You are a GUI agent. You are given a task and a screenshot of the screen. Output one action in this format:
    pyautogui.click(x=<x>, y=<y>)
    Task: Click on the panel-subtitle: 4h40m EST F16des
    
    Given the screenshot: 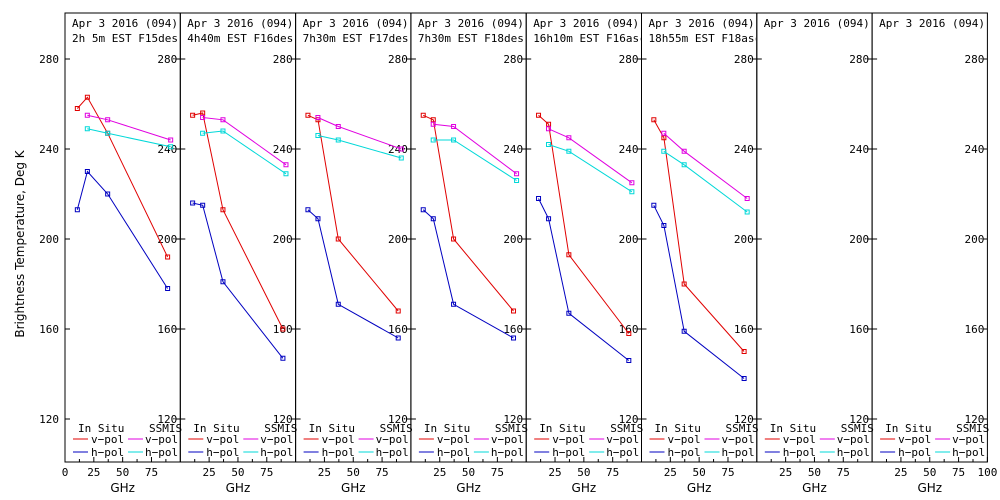 What is the action you would take?
    pyautogui.click(x=240, y=38)
    